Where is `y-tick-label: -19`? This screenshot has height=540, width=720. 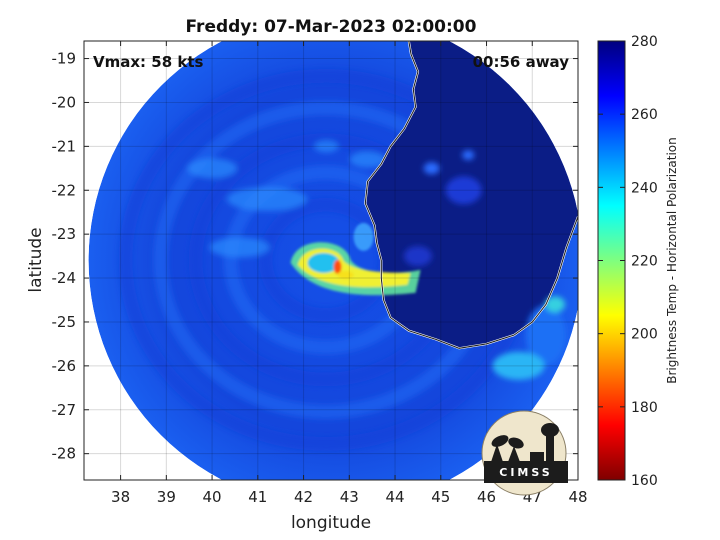 y-tick-label: -19 is located at coordinates (64, 59).